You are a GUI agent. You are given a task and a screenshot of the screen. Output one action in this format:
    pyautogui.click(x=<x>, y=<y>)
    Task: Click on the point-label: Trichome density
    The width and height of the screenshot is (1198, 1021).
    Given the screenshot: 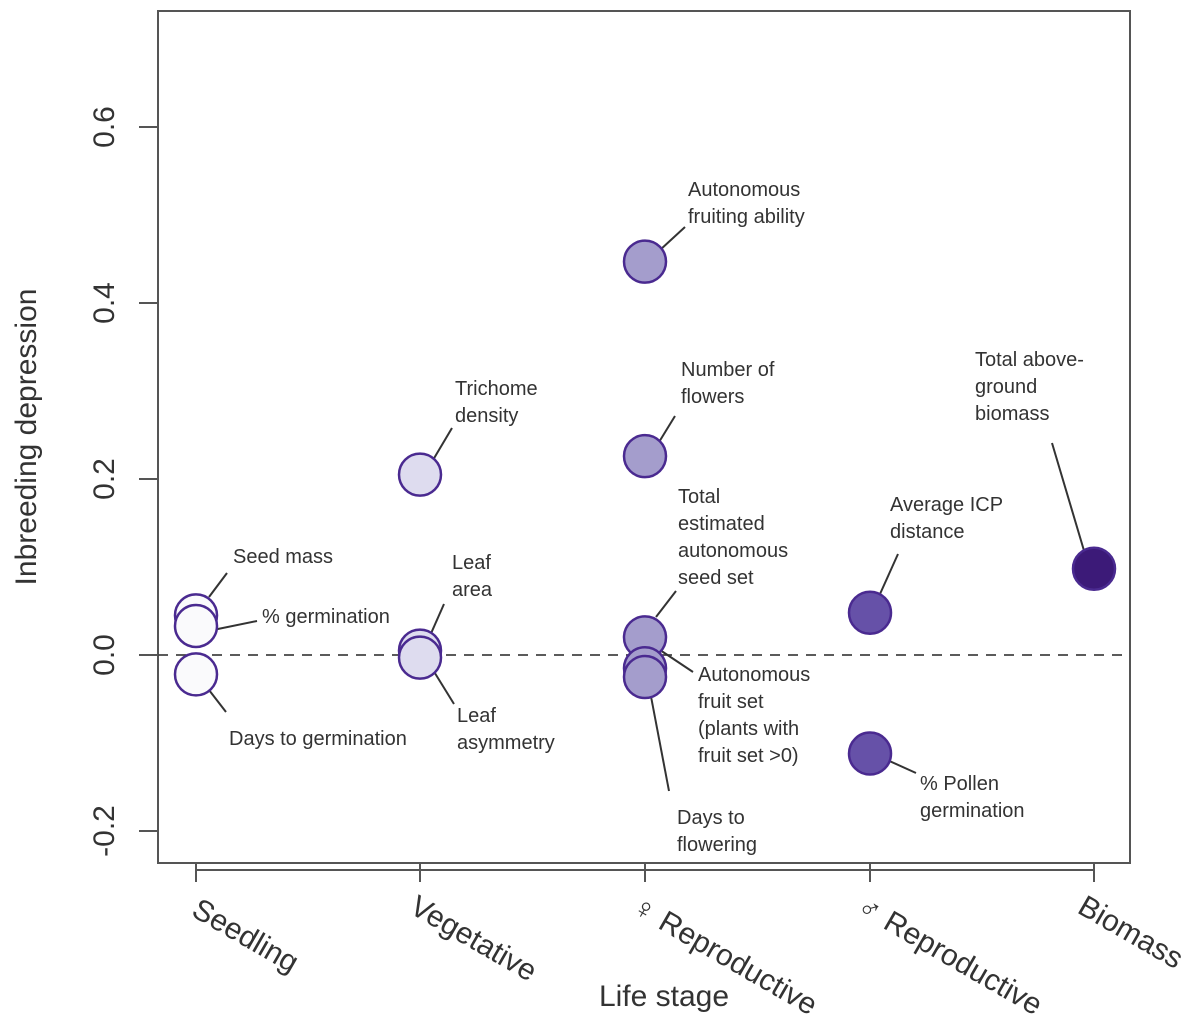 What is the action you would take?
    pyautogui.click(x=496, y=402)
    